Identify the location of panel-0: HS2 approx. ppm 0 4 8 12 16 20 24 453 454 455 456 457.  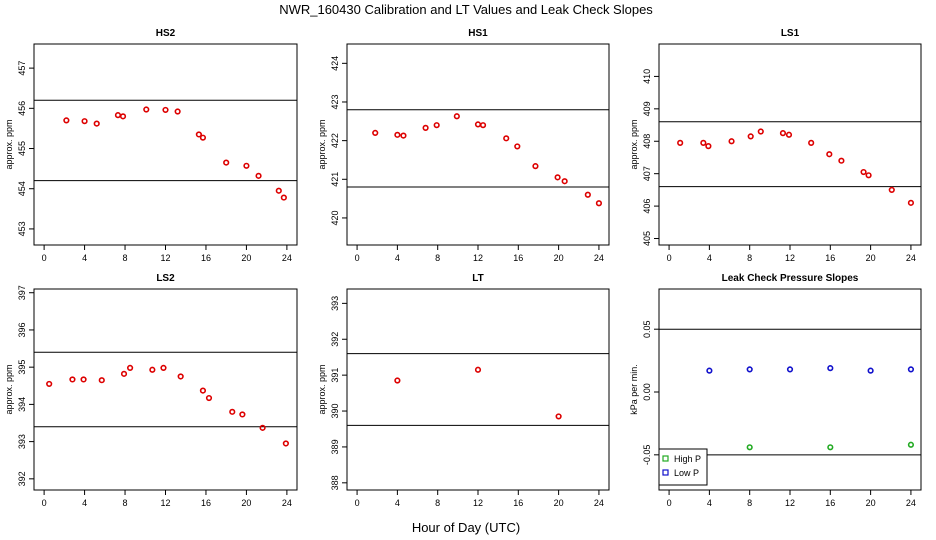
(151, 145).